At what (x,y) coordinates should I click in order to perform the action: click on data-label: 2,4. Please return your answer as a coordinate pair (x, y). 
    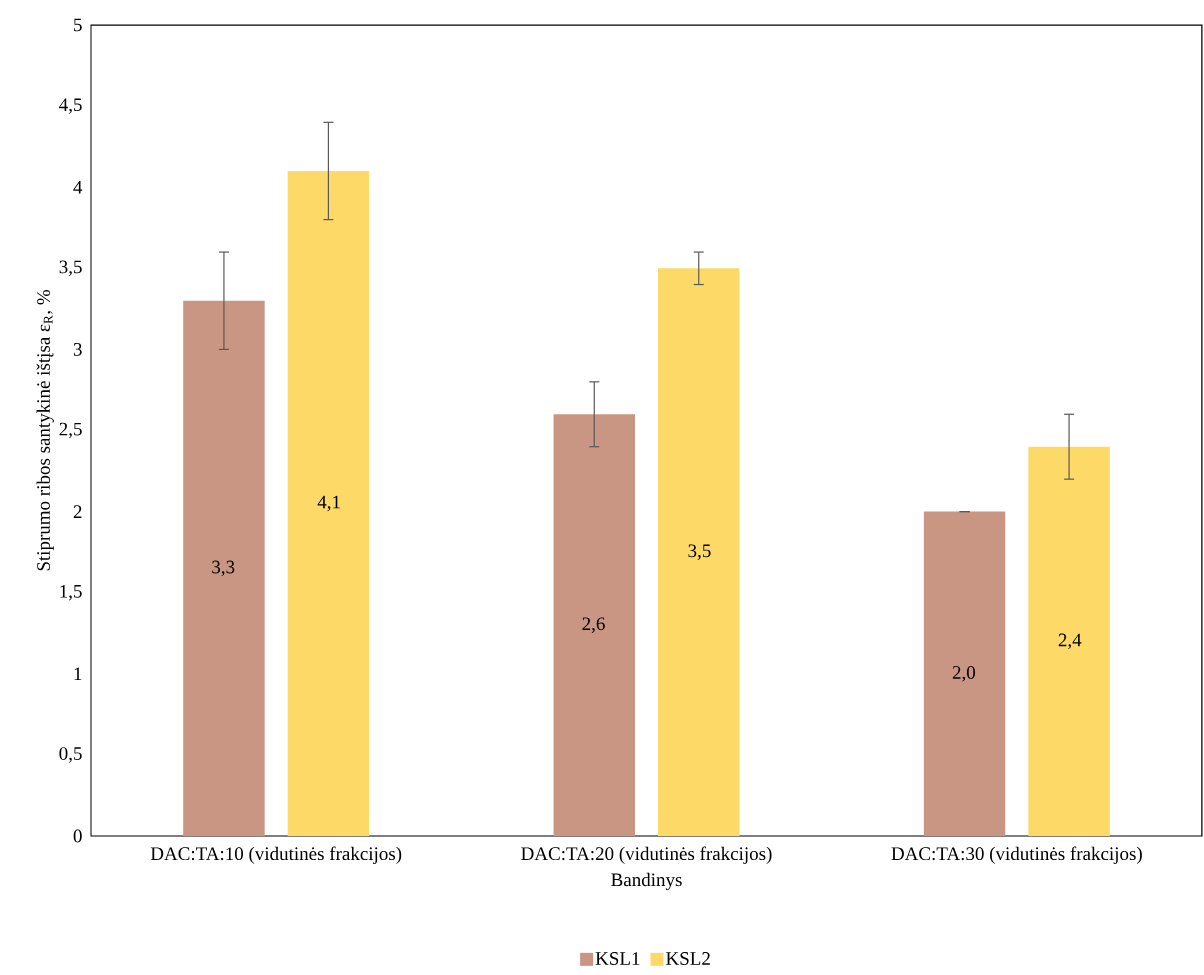
    Looking at the image, I should click on (1070, 641).